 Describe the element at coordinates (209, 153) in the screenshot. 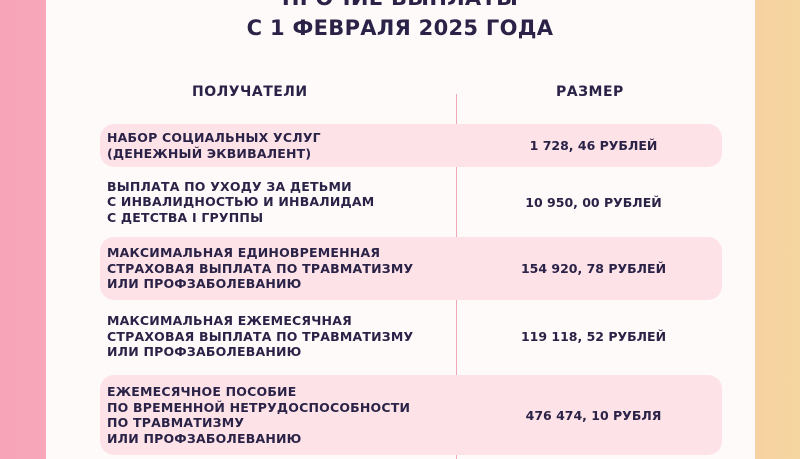

I see `recipient-line: (ДЕНЕЖНЫЙ ЭКВИВАЛЕНТ)` at that location.